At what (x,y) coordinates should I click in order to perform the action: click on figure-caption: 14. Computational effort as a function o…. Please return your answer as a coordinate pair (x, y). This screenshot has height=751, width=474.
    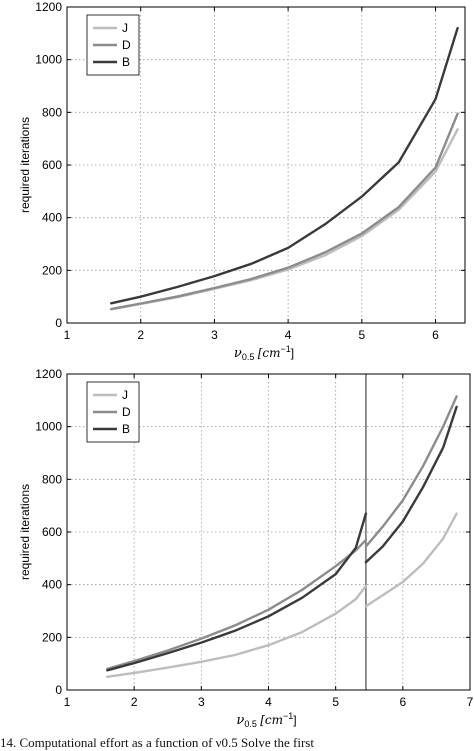
    Looking at the image, I should click on (157, 742).